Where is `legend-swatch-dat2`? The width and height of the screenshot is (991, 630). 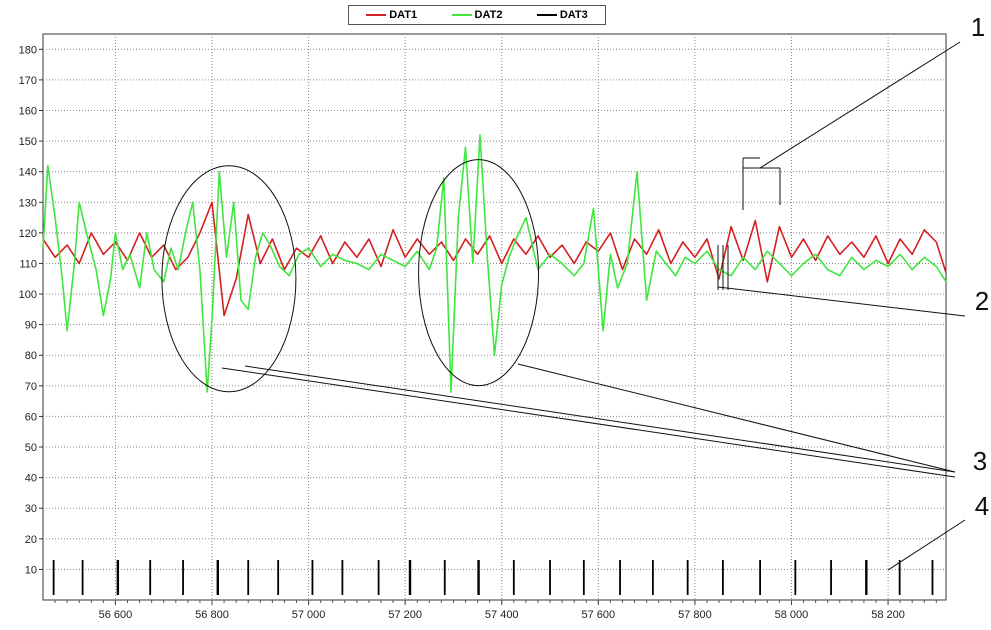
legend-swatch-dat2 is located at coordinates (461, 15).